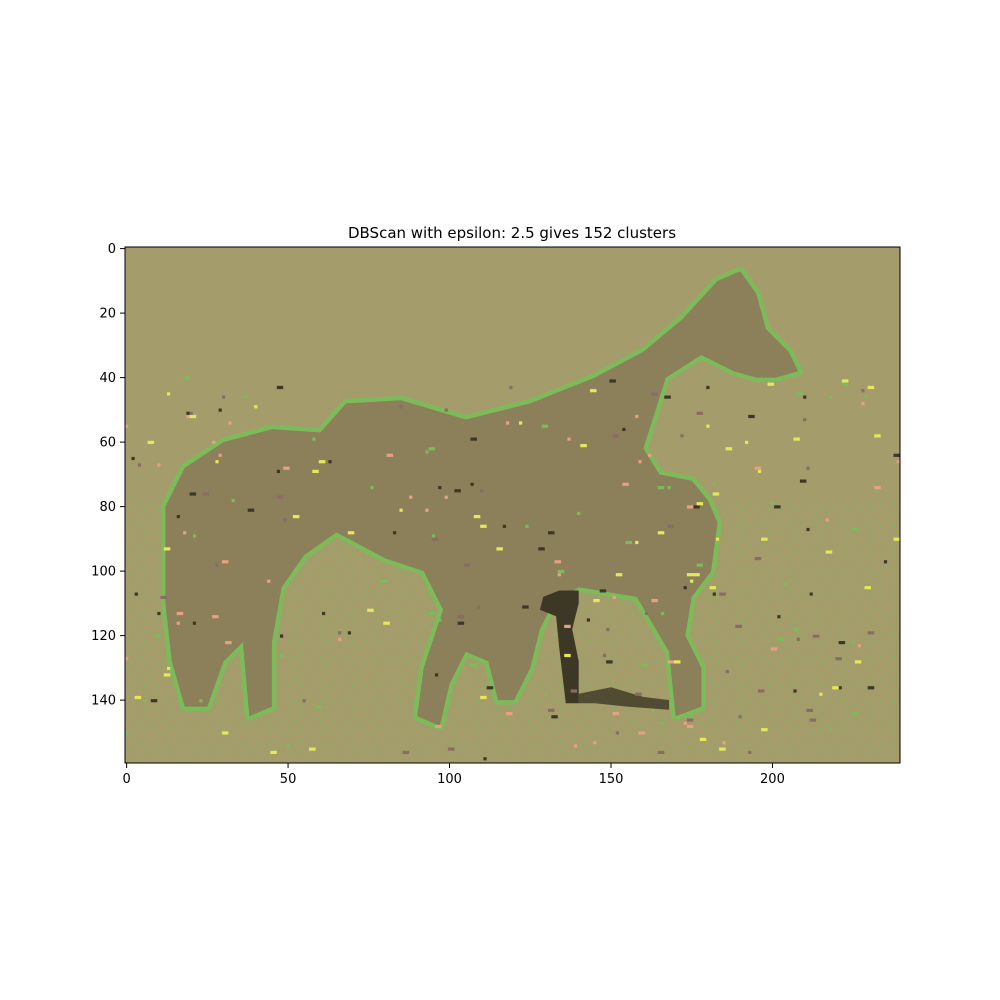 Image resolution: width=1000 pixels, height=1000 pixels. Describe the element at coordinates (288, 779) in the screenshot. I see `x-tick-label: 50` at that location.